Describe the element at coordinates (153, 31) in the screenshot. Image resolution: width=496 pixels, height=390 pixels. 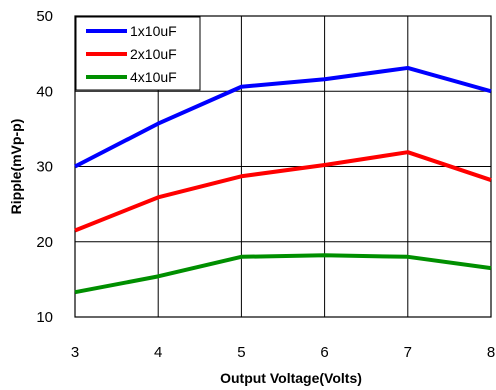
I see `legend-label: 1x10uF` at that location.